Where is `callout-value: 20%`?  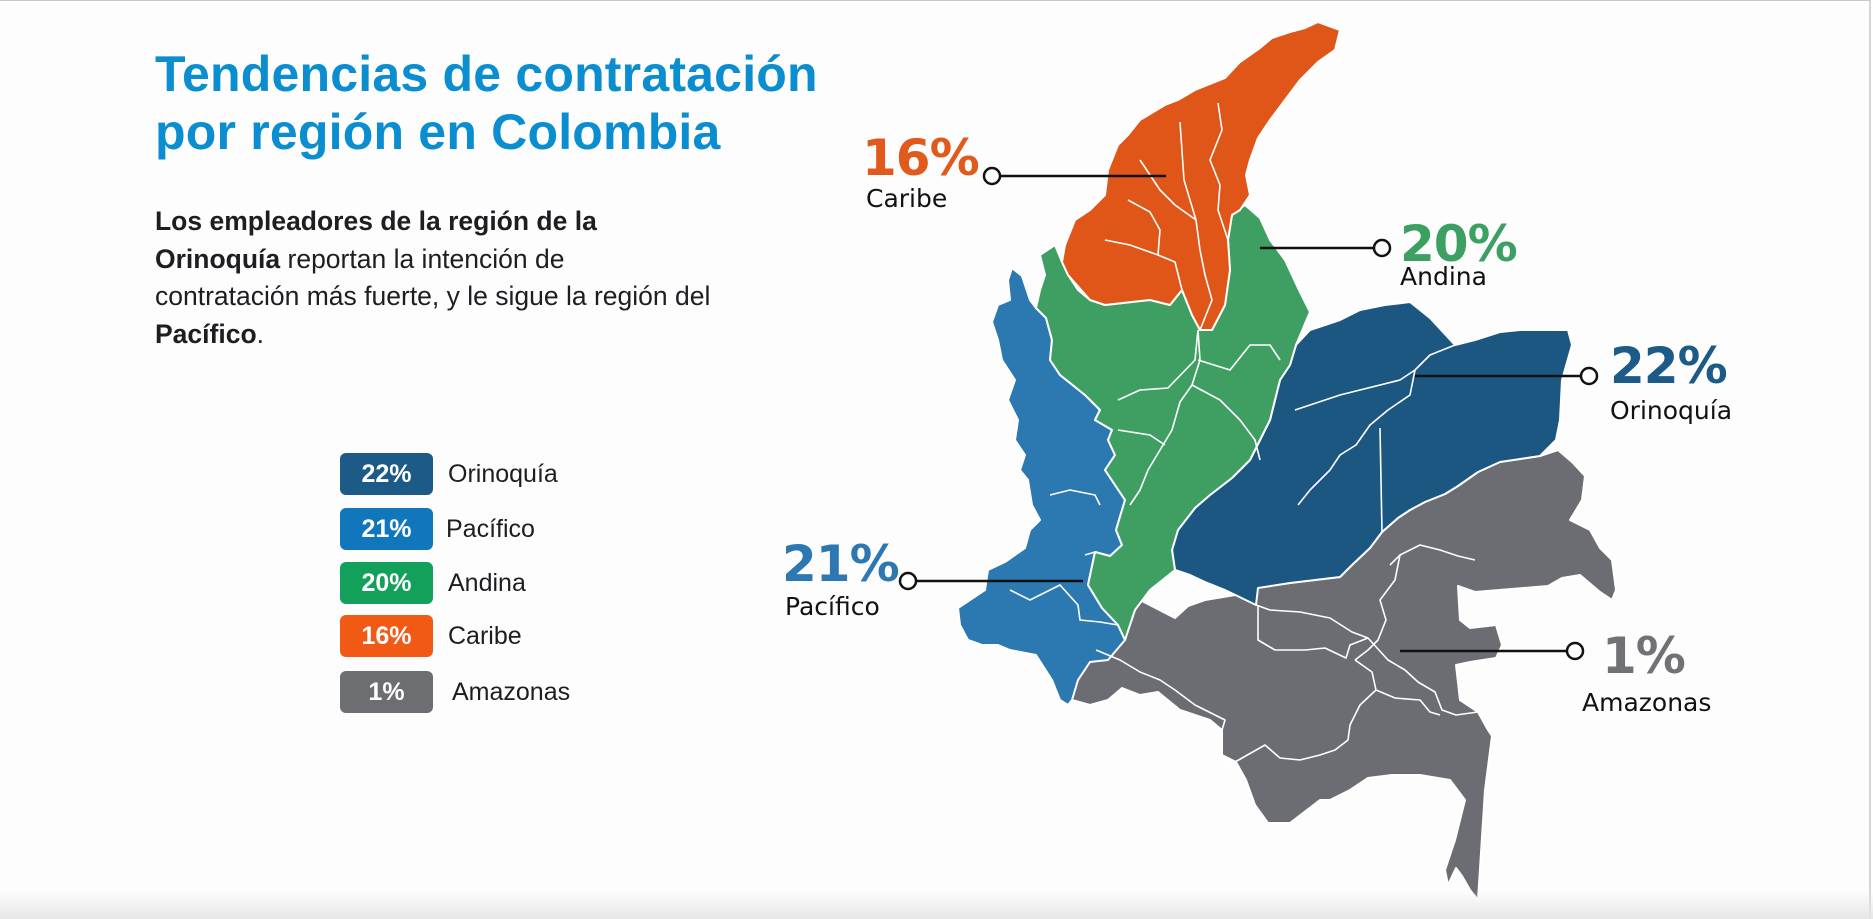 callout-value: 20% is located at coordinates (1459, 244).